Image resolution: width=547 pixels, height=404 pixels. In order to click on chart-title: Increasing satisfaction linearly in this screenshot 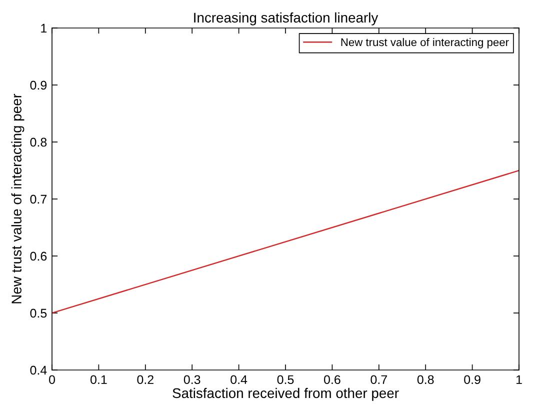, I will do `click(286, 19)`.